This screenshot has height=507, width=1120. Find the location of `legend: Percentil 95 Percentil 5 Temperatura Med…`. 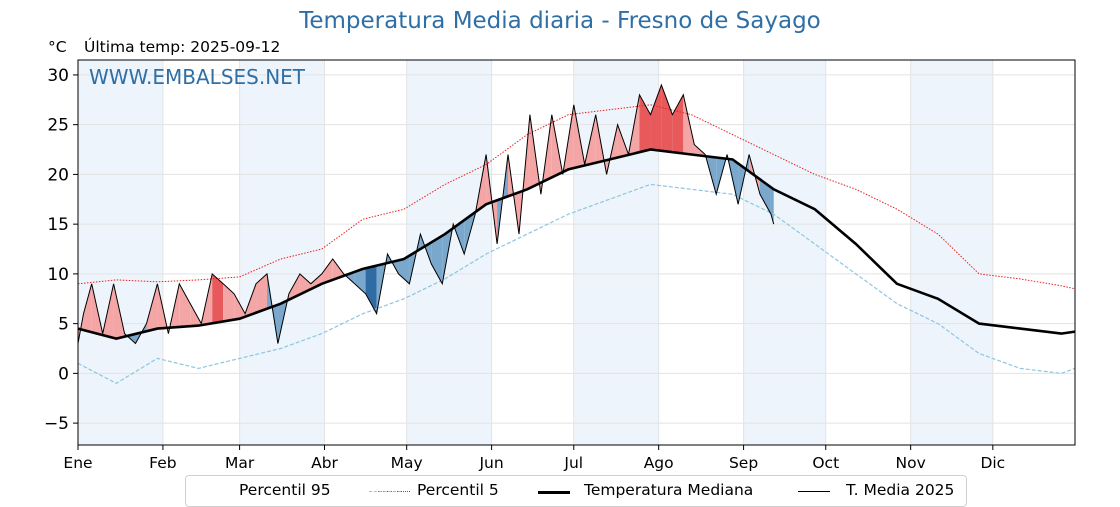

legend: Percentil 95 Percentil 5 Temperatura Med… is located at coordinates (576, 491).